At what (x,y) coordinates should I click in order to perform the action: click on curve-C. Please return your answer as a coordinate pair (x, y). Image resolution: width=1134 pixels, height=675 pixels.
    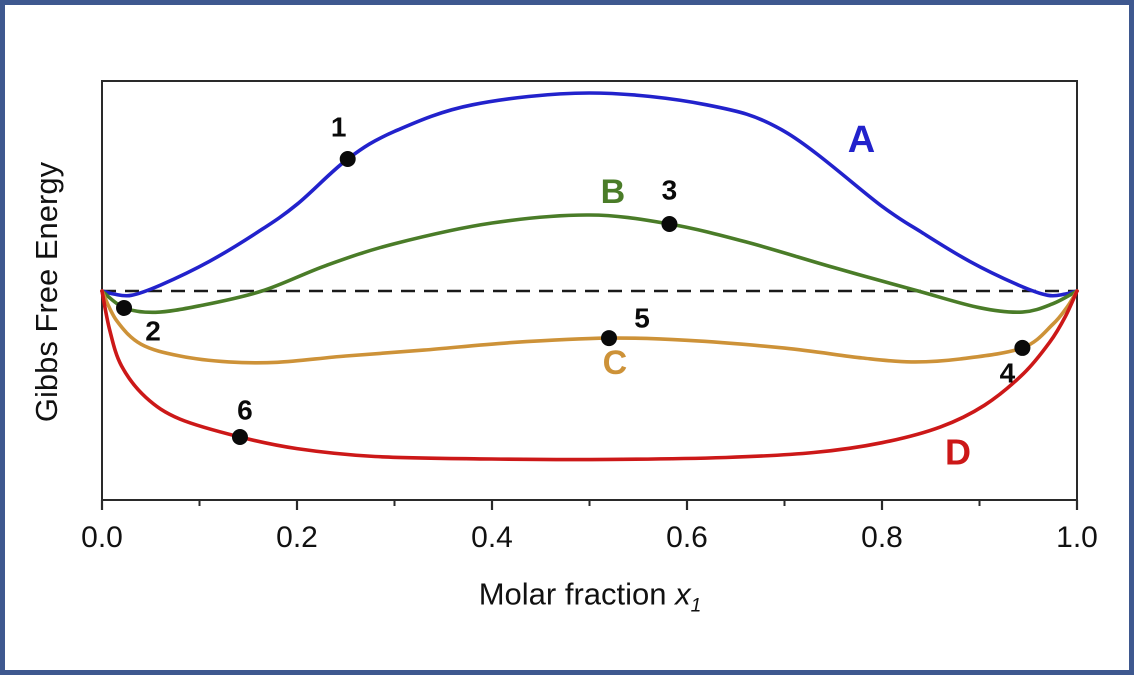
    Looking at the image, I should click on (589, 327).